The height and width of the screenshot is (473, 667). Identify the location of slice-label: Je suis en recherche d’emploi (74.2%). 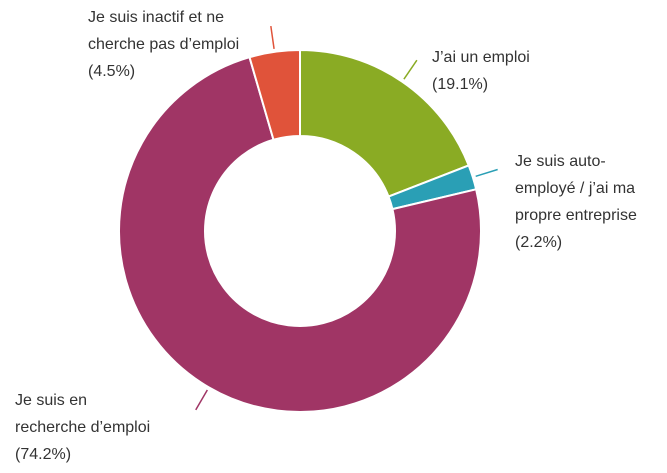
(87, 427).